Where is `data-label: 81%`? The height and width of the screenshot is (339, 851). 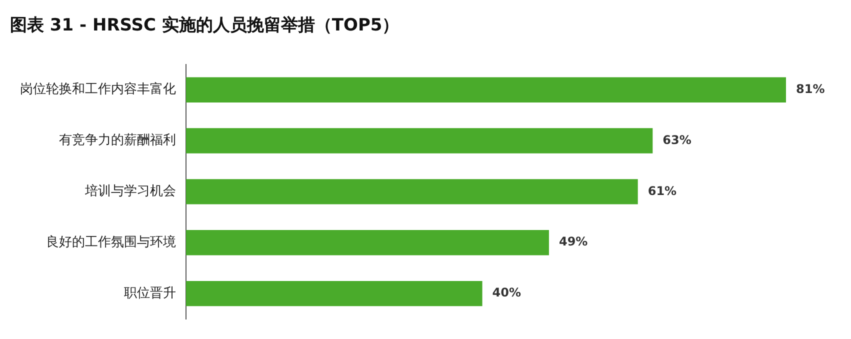 data-label: 81% is located at coordinates (810, 89).